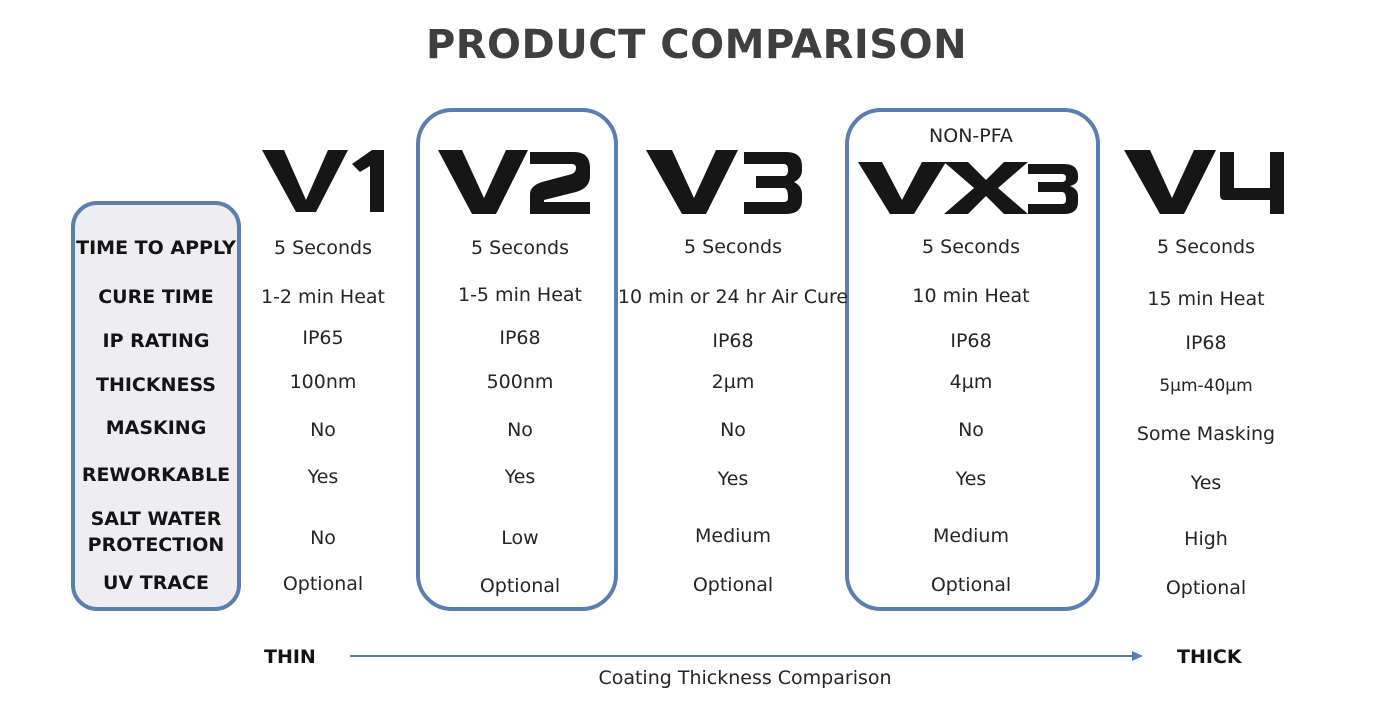 Image resolution: width=1393 pixels, height=723 pixels. Describe the element at coordinates (1206, 386) in the screenshot. I see `v4-thickness: 5µm-40µm` at that location.